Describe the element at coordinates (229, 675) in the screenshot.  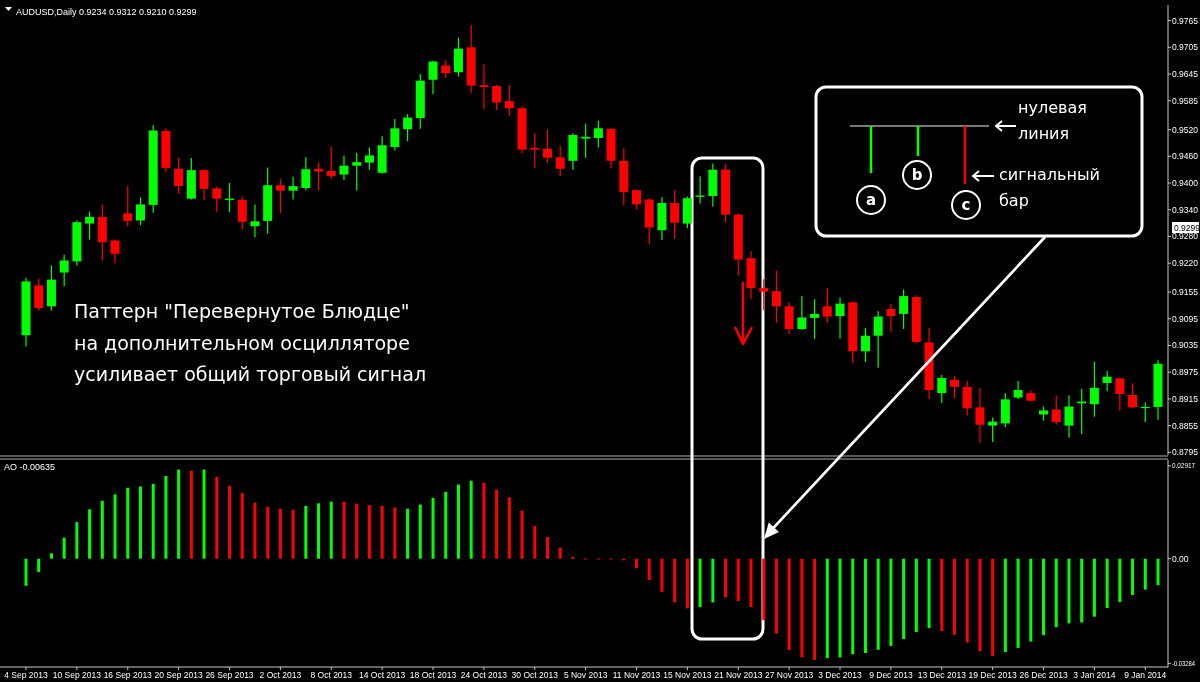
I see `x-tick-label: 26 Sep 2013` at that location.